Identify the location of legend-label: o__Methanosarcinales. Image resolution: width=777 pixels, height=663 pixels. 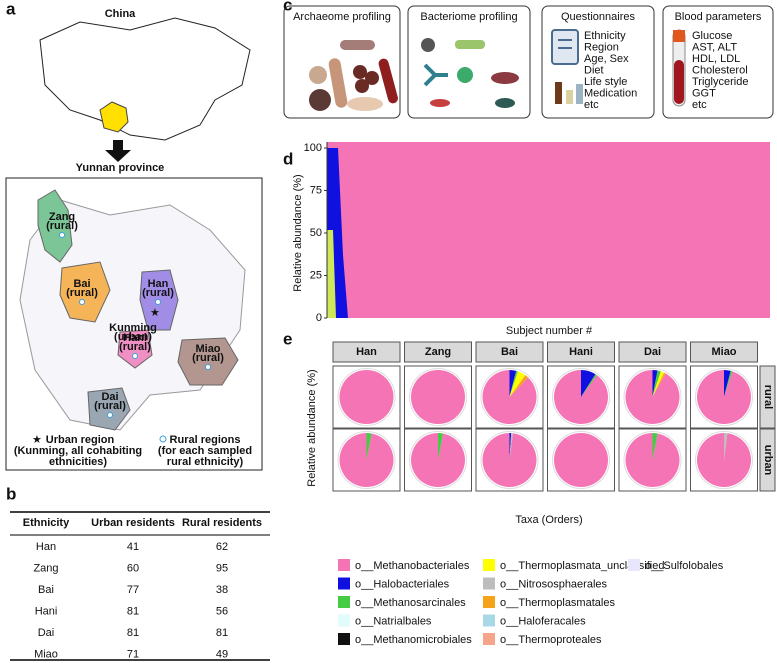
(410, 603).